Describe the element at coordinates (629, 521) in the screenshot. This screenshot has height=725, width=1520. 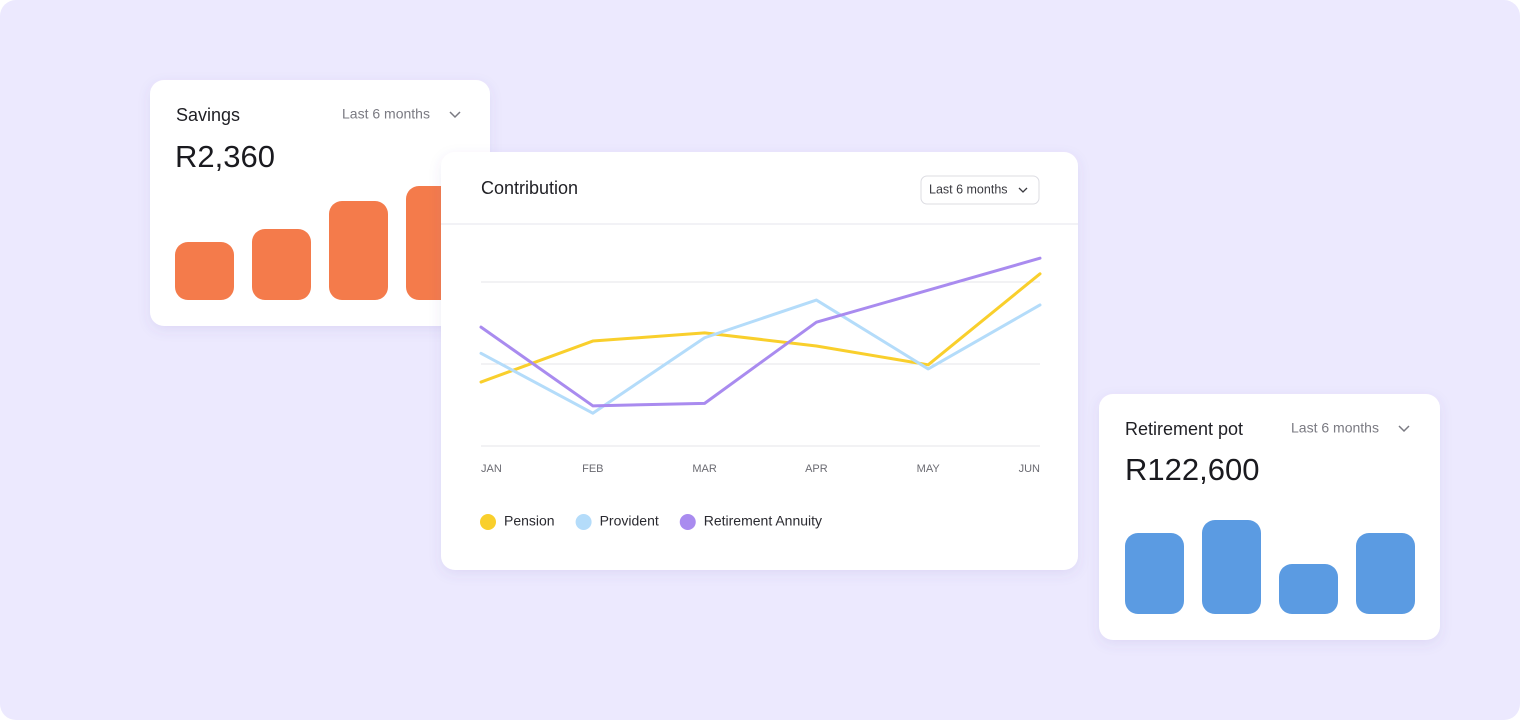
I see `legend-label: Provident` at that location.